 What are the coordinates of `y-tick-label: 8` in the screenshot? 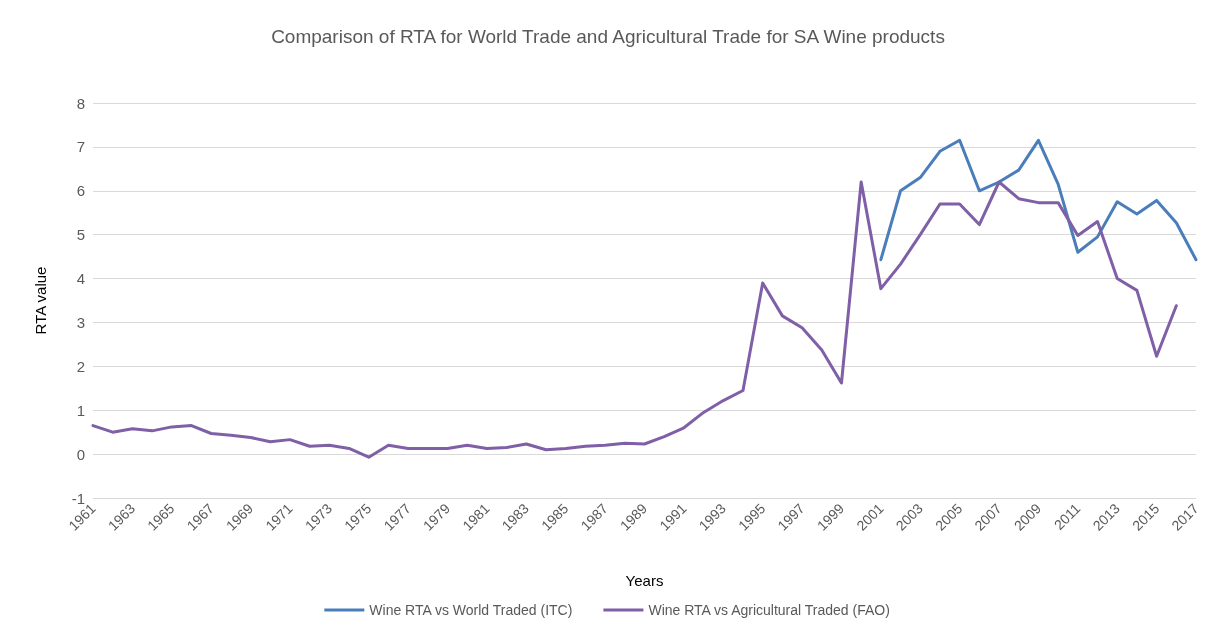 It's located at (80, 103).